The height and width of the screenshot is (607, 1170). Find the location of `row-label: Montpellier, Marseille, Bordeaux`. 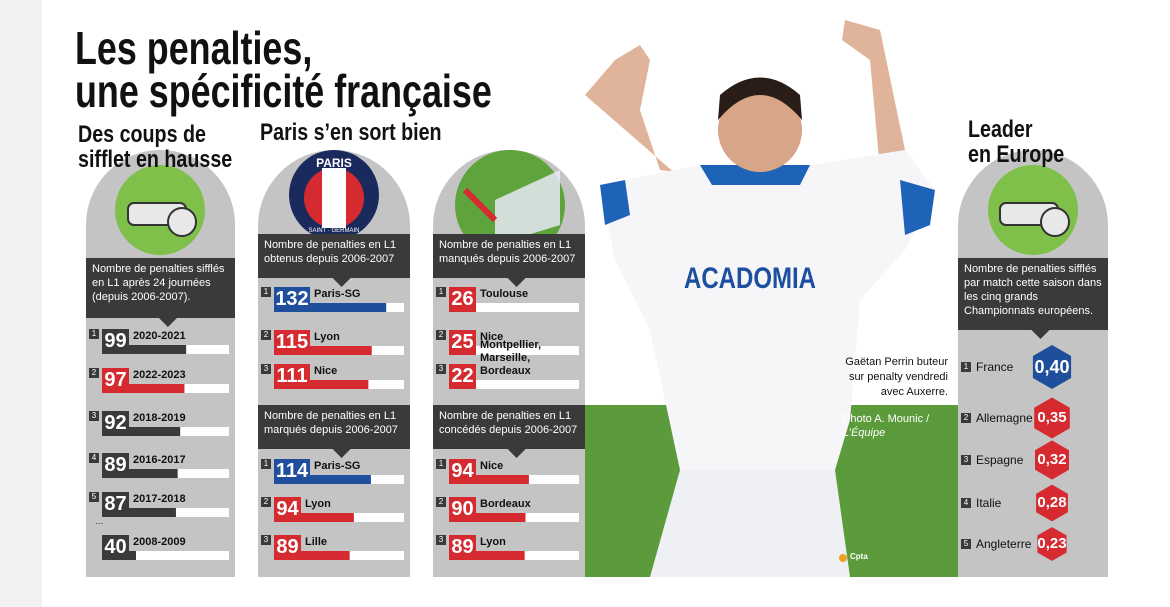

row-label: Montpellier, Marseille, Bordeaux is located at coordinates (511, 358).